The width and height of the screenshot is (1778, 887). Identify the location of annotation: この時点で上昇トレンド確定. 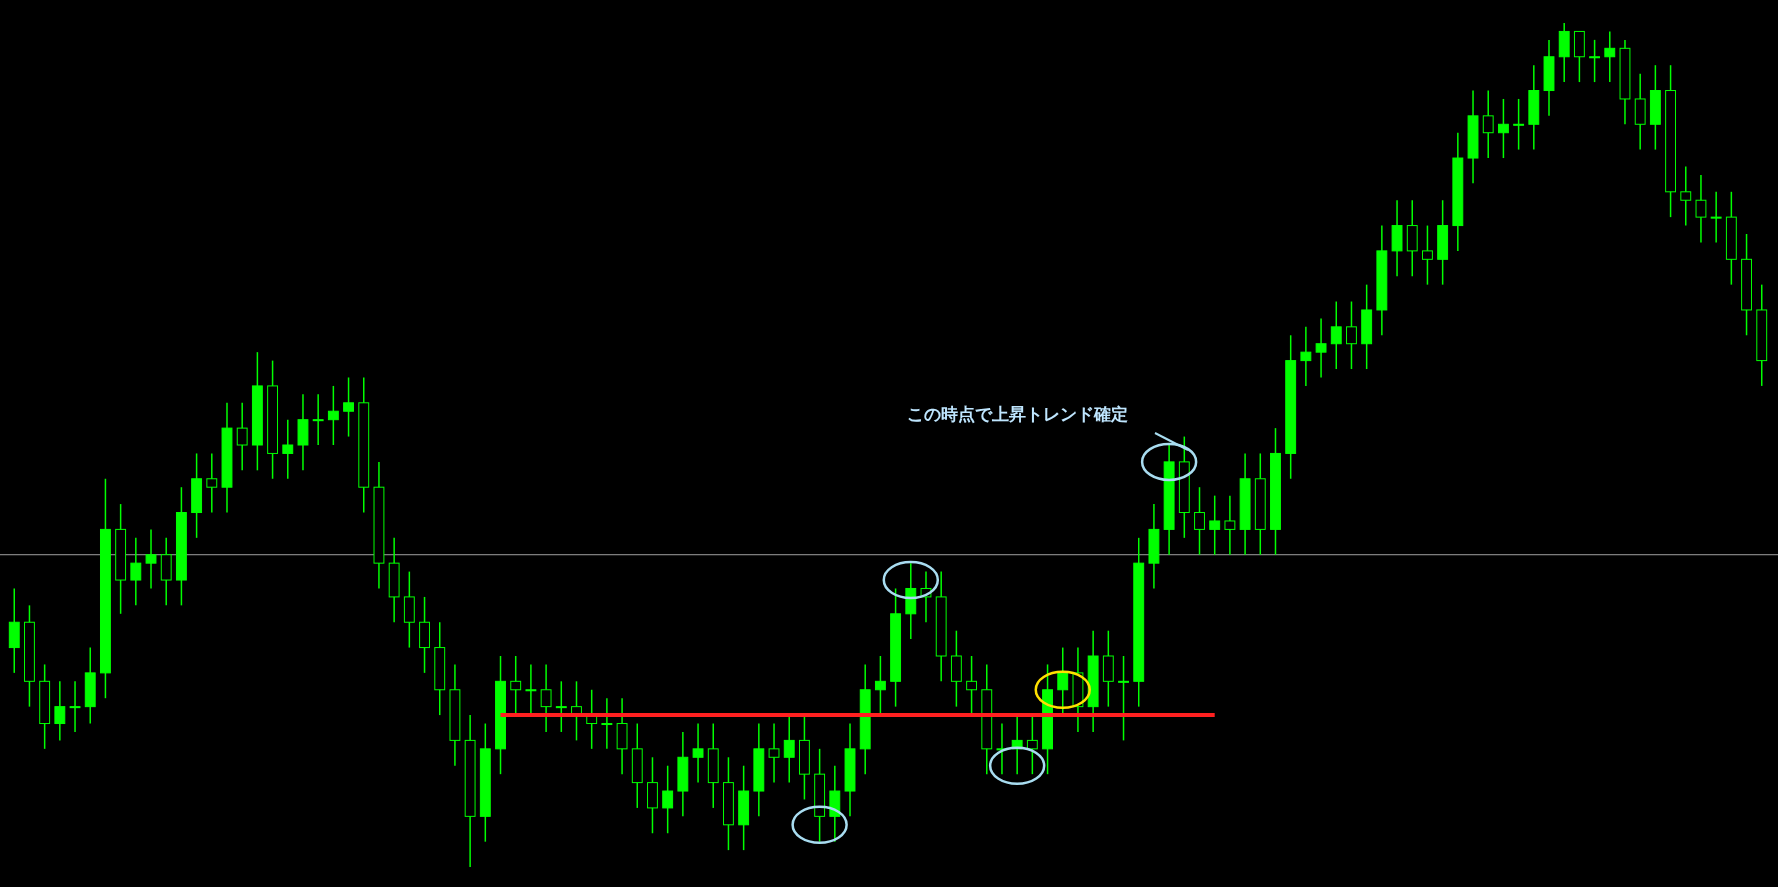
(1017, 414).